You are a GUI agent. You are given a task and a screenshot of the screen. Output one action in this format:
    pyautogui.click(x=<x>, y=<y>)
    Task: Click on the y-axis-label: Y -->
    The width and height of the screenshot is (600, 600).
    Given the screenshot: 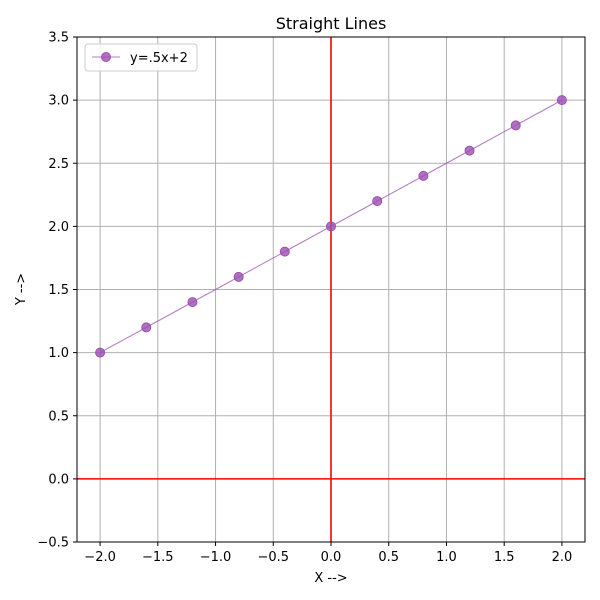 What is the action you would take?
    pyautogui.click(x=21, y=289)
    